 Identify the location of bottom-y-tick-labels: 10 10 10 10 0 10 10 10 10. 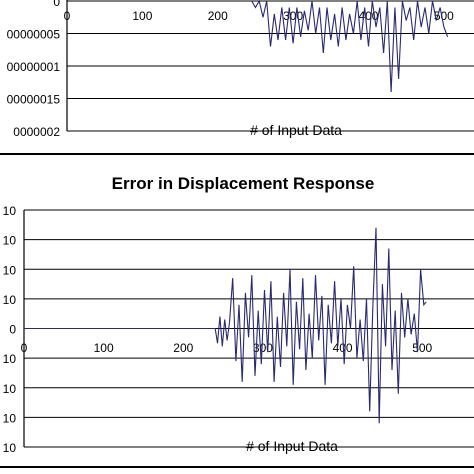
(10, 329).